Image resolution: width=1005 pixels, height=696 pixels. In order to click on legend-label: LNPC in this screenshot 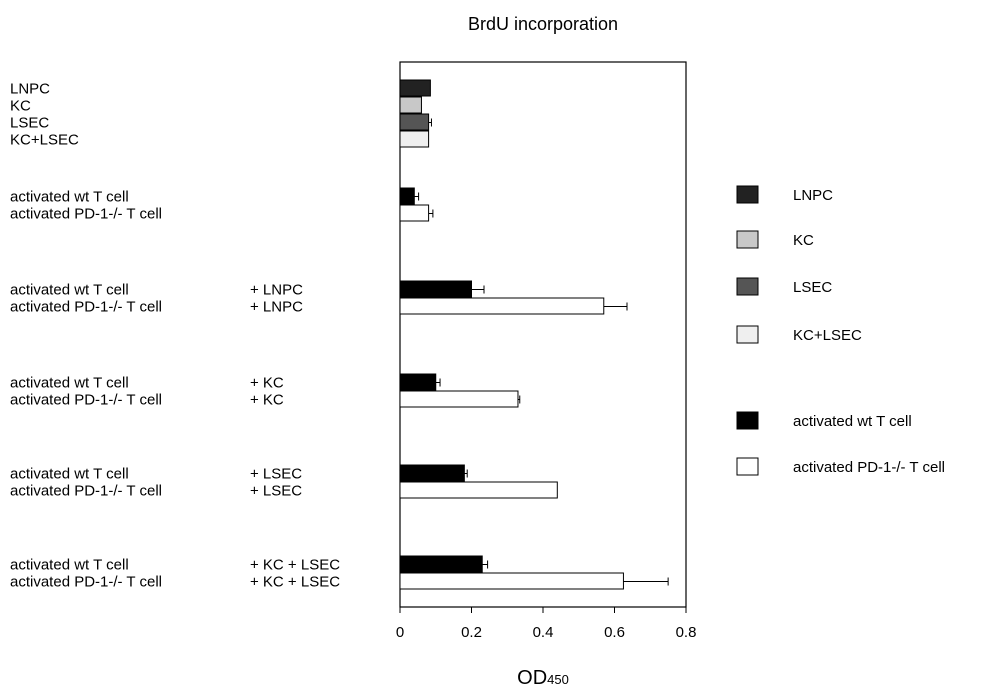, I will do `click(813, 195)`.